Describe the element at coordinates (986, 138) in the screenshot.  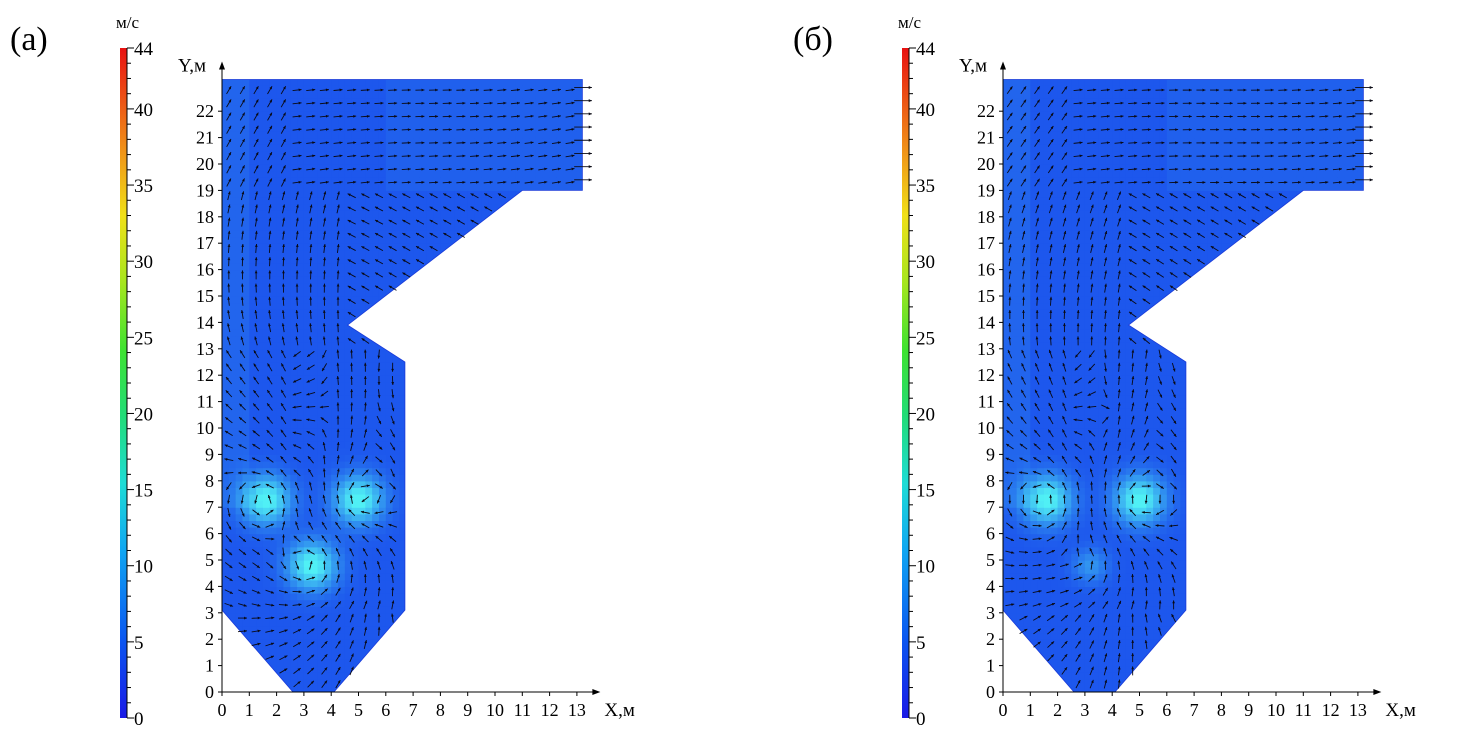
I see `y-tick-label: 21` at that location.